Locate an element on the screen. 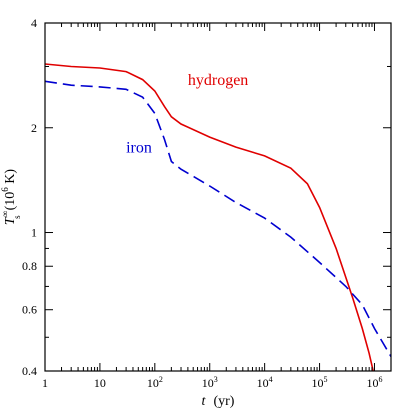 The image size is (415, 415). x-tick-label: 1 is located at coordinates (45, 383).